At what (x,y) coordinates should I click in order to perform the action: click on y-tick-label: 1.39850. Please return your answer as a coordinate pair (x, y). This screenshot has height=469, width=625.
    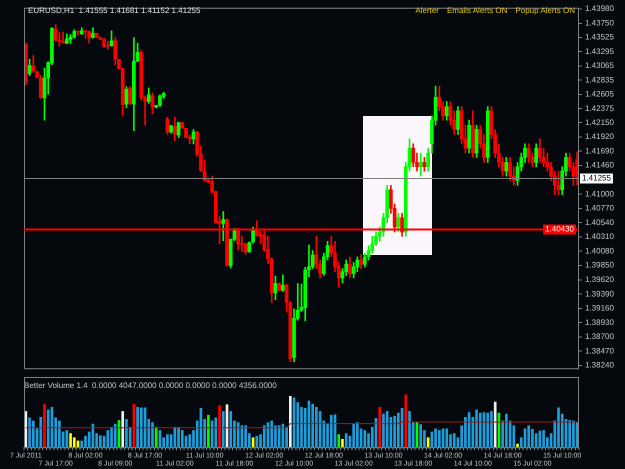
    Looking at the image, I should click on (599, 265).